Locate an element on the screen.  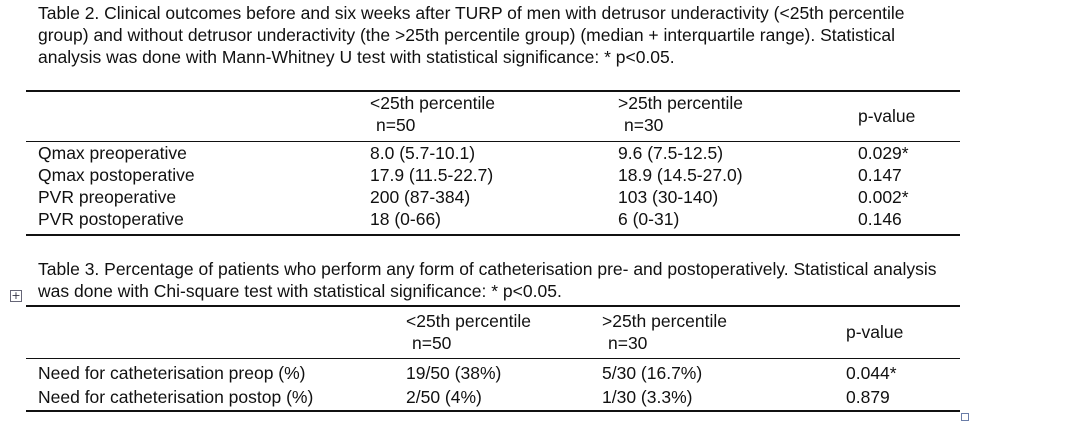
cell-col1: 18 (0-66) is located at coordinates (406, 219).